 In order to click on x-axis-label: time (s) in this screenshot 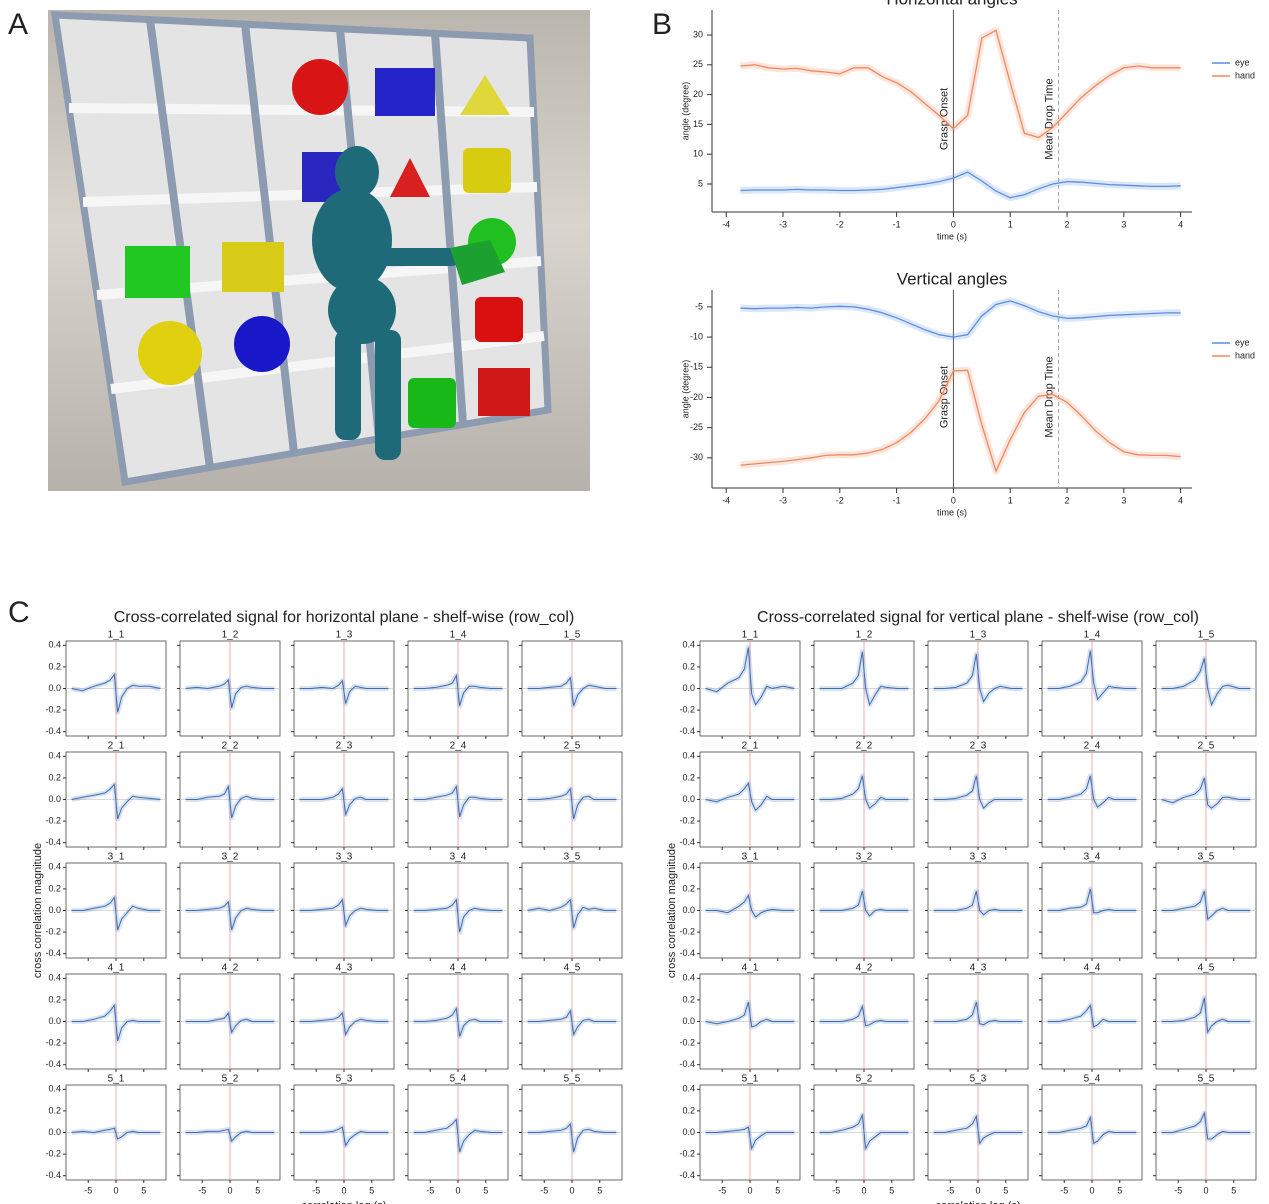, I will do `click(952, 512)`.